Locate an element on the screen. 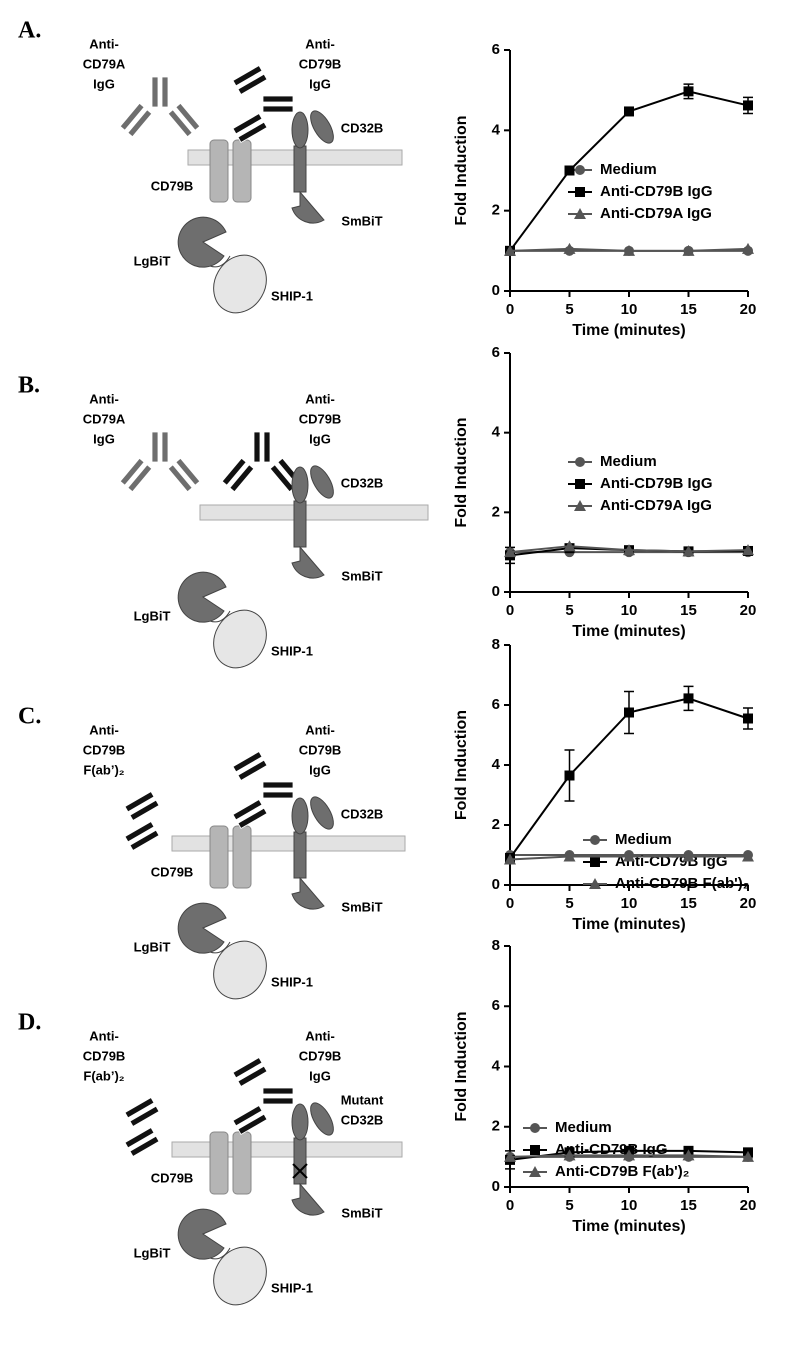 The image size is (800, 1372). antibody-1-label: F(ab’)₂ is located at coordinates (103, 769).